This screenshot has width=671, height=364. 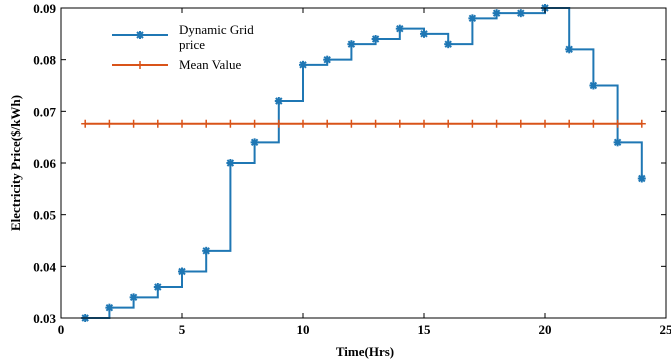 What do you see at coordinates (44, 60) in the screenshot?
I see `y-tick-label: 0.08` at bounding box center [44, 60].